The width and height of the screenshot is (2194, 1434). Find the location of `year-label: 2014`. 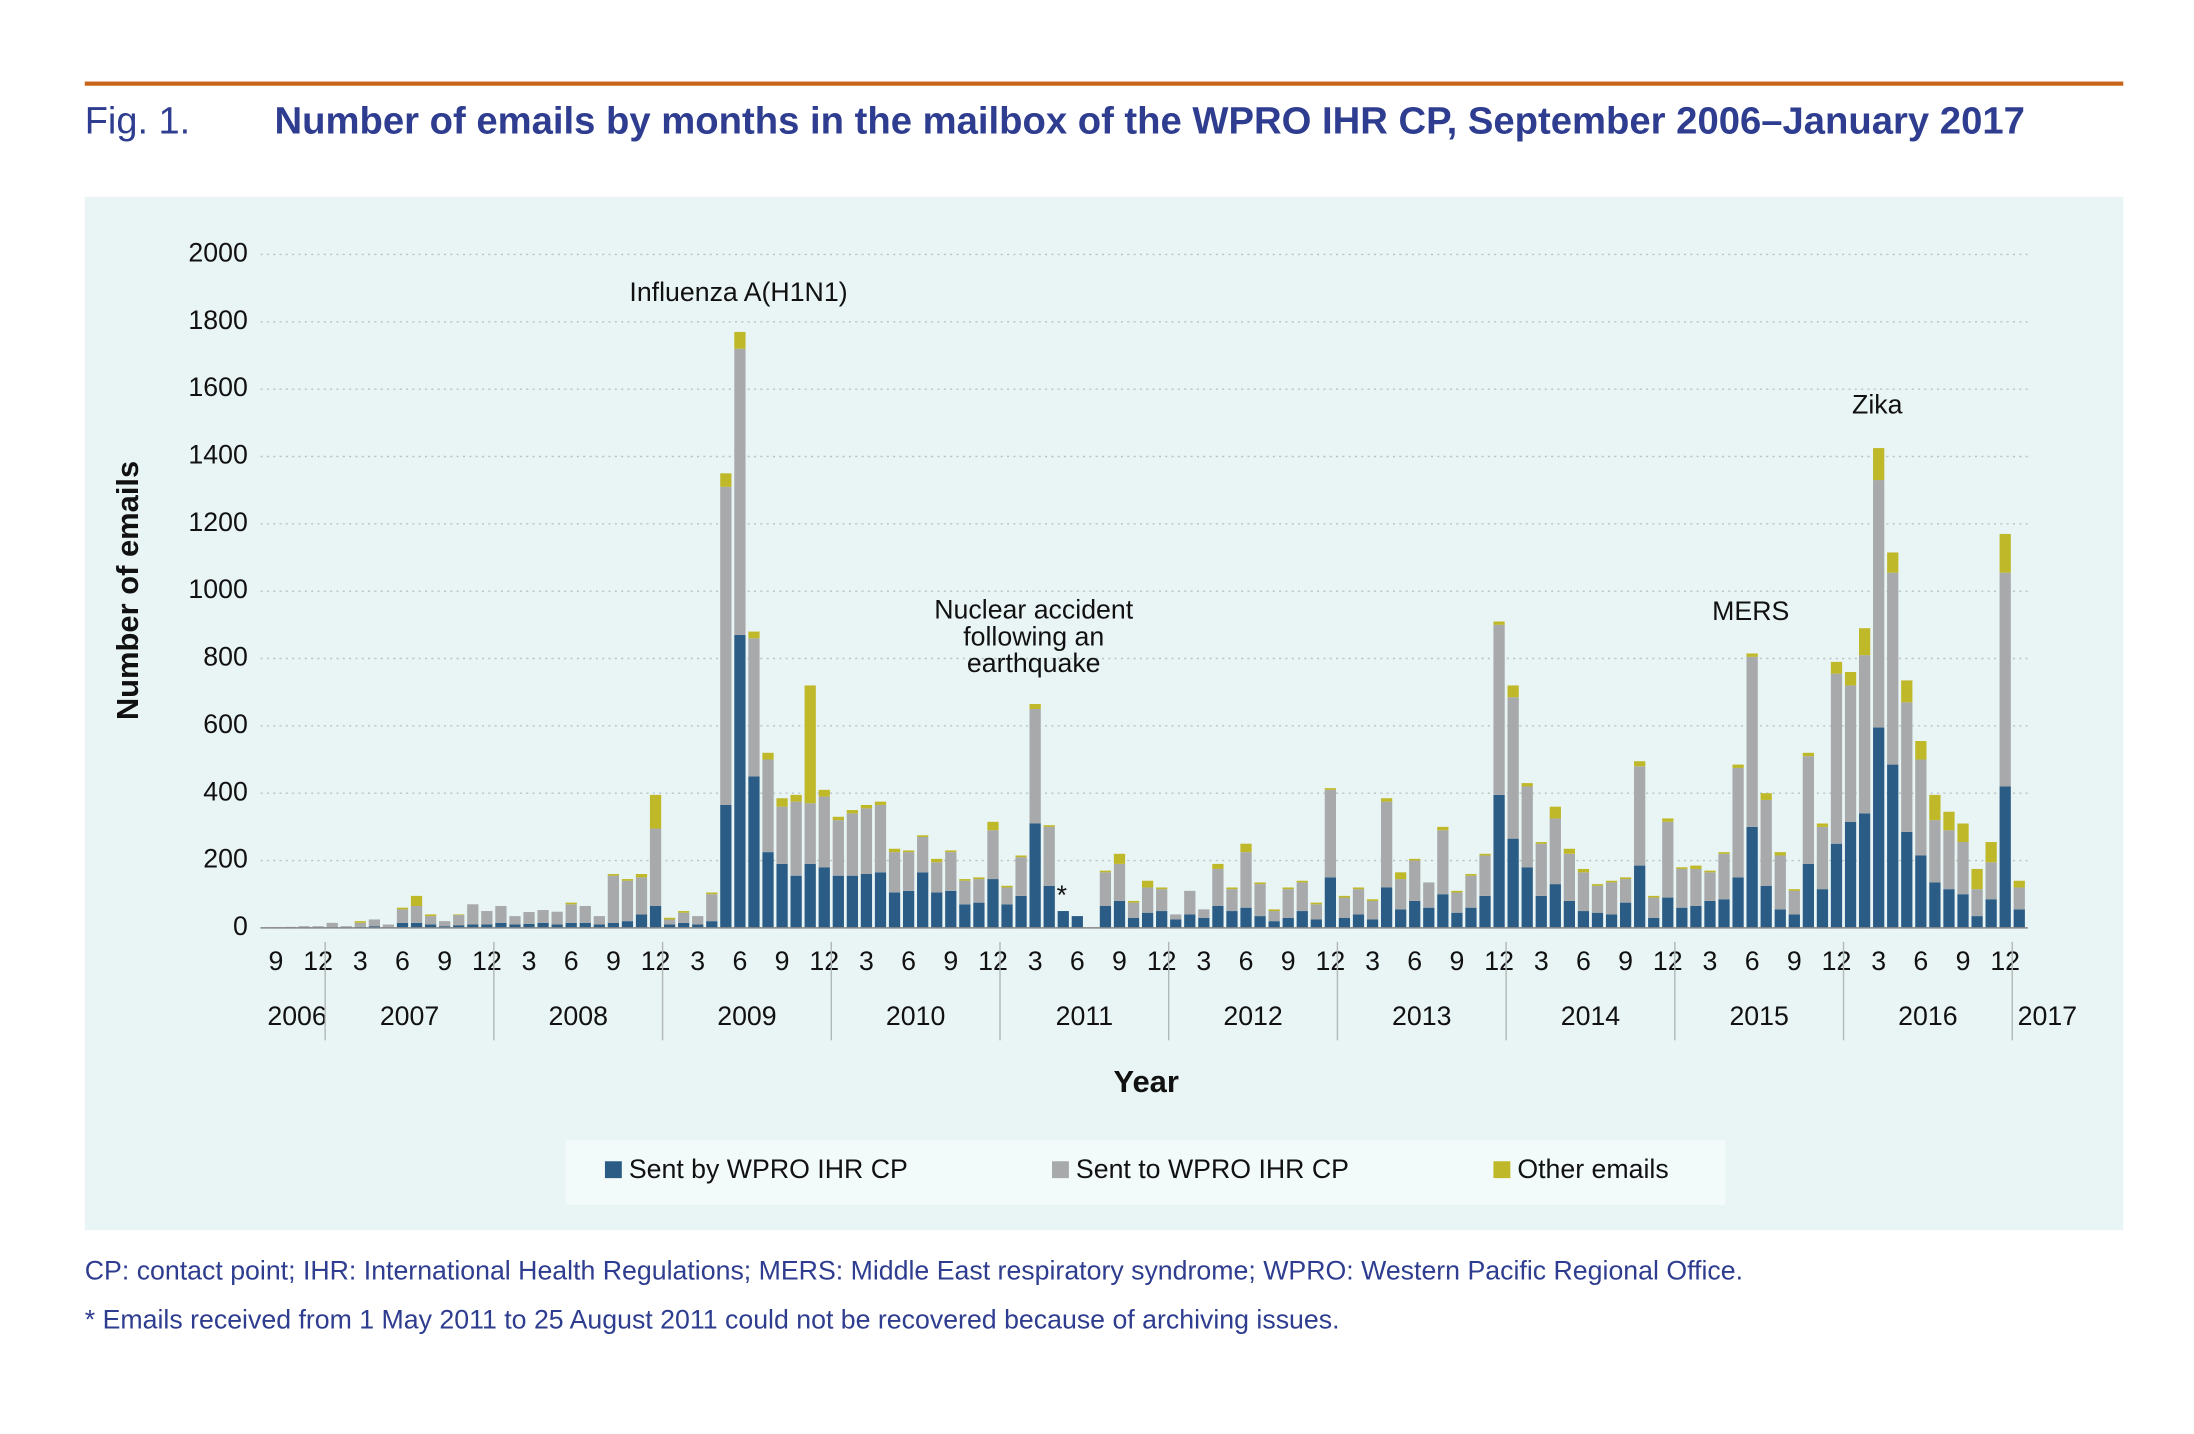

year-label: 2014 is located at coordinates (1591, 1016).